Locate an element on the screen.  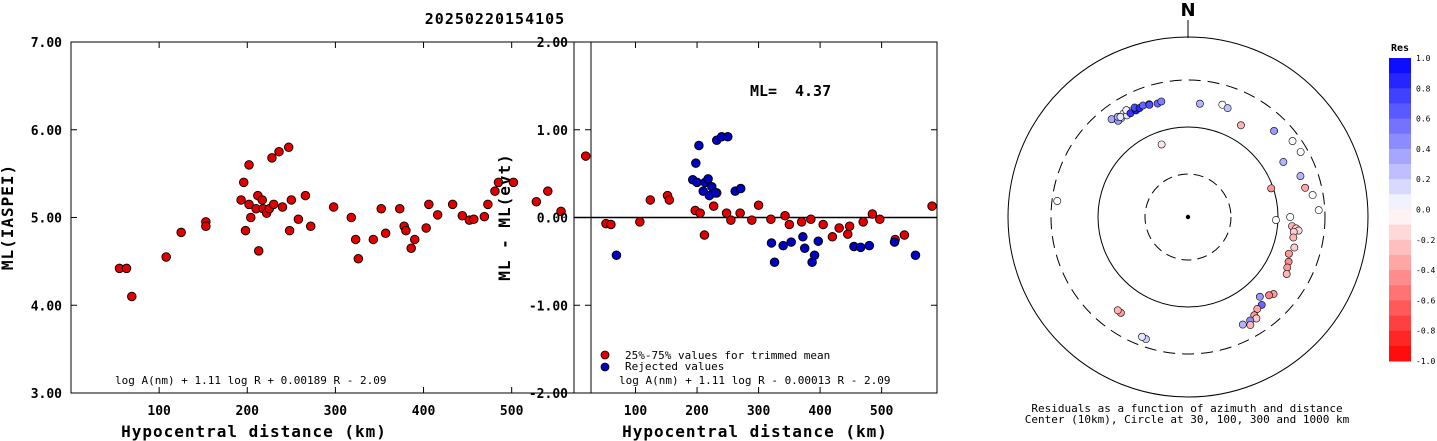
magnitude-x-tick-label: 300 is located at coordinates (336, 411).